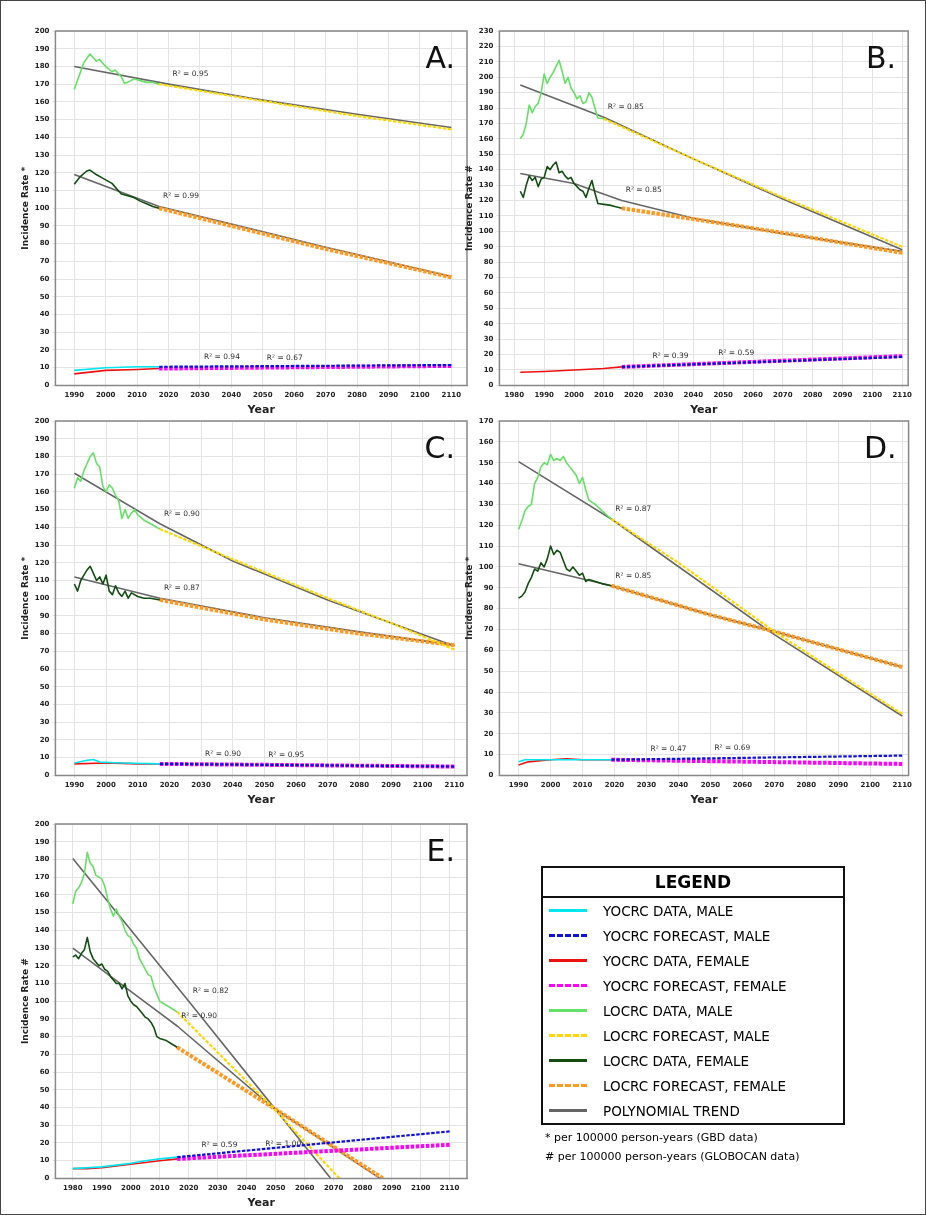 The width and height of the screenshot is (926, 1215). What do you see at coordinates (881, 57) in the screenshot?
I see `chart-title: B.` at bounding box center [881, 57].